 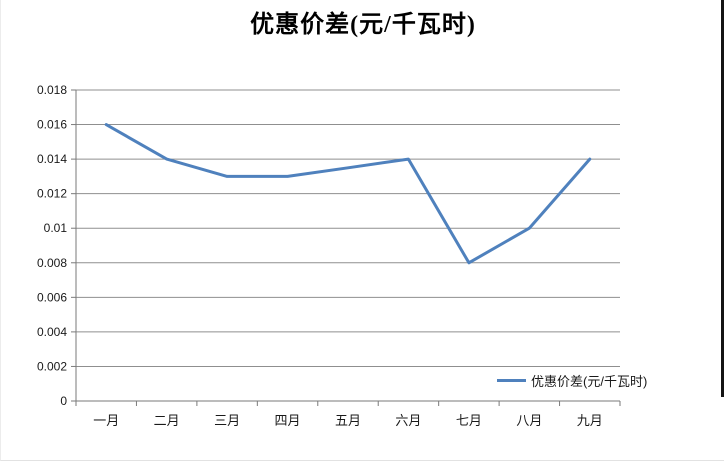 I want to click on legend-line-swatch, so click(x=511, y=380).